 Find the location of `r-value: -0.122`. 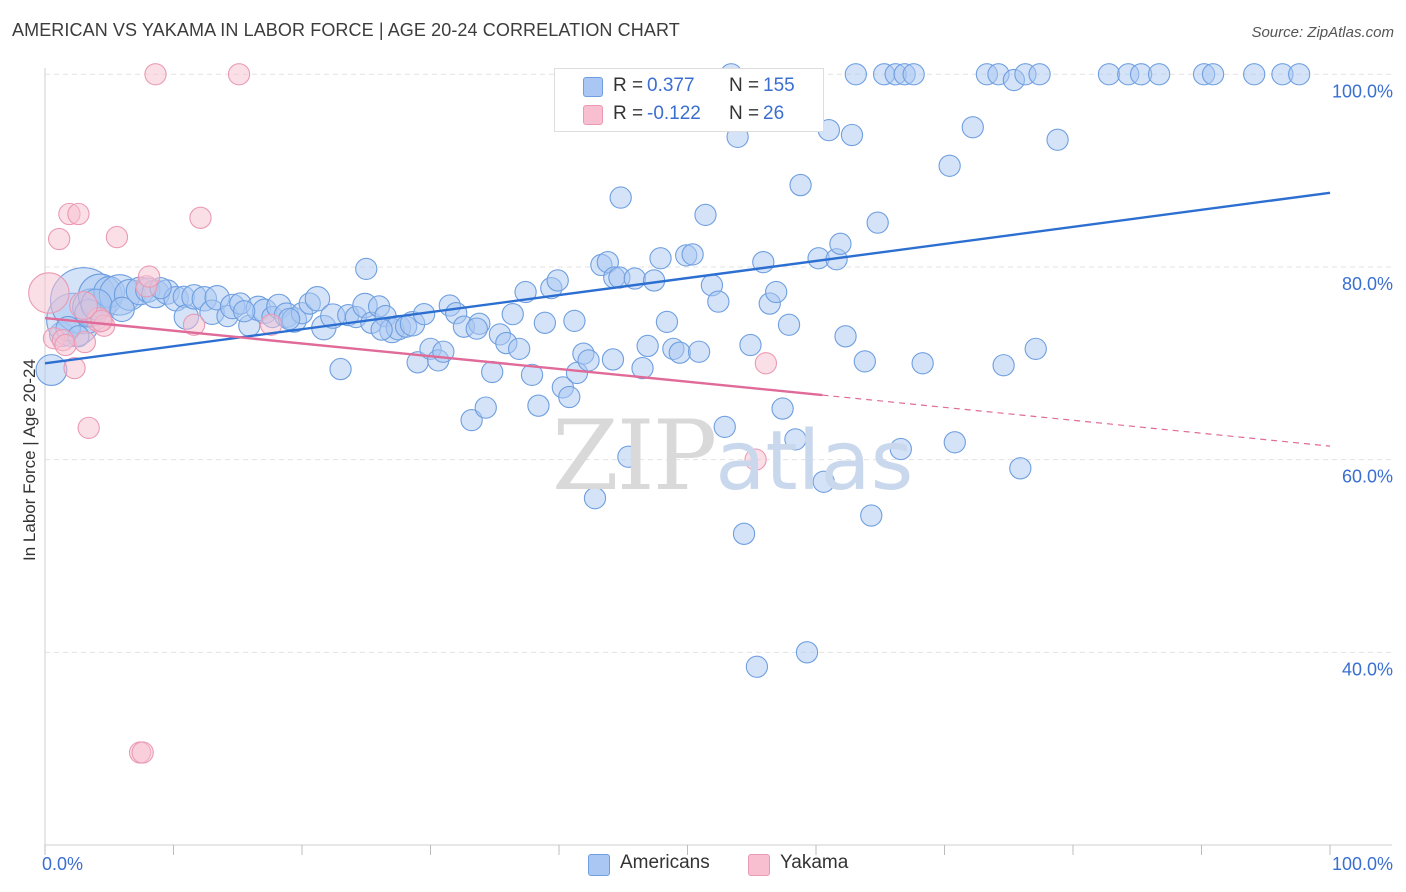

r-value: -0.122 is located at coordinates (674, 113).